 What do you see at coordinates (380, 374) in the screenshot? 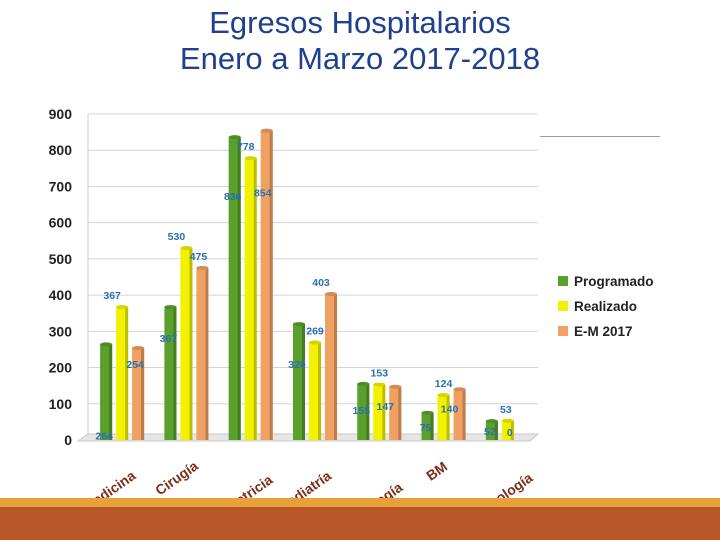
I see `data-label: 153` at bounding box center [380, 374].